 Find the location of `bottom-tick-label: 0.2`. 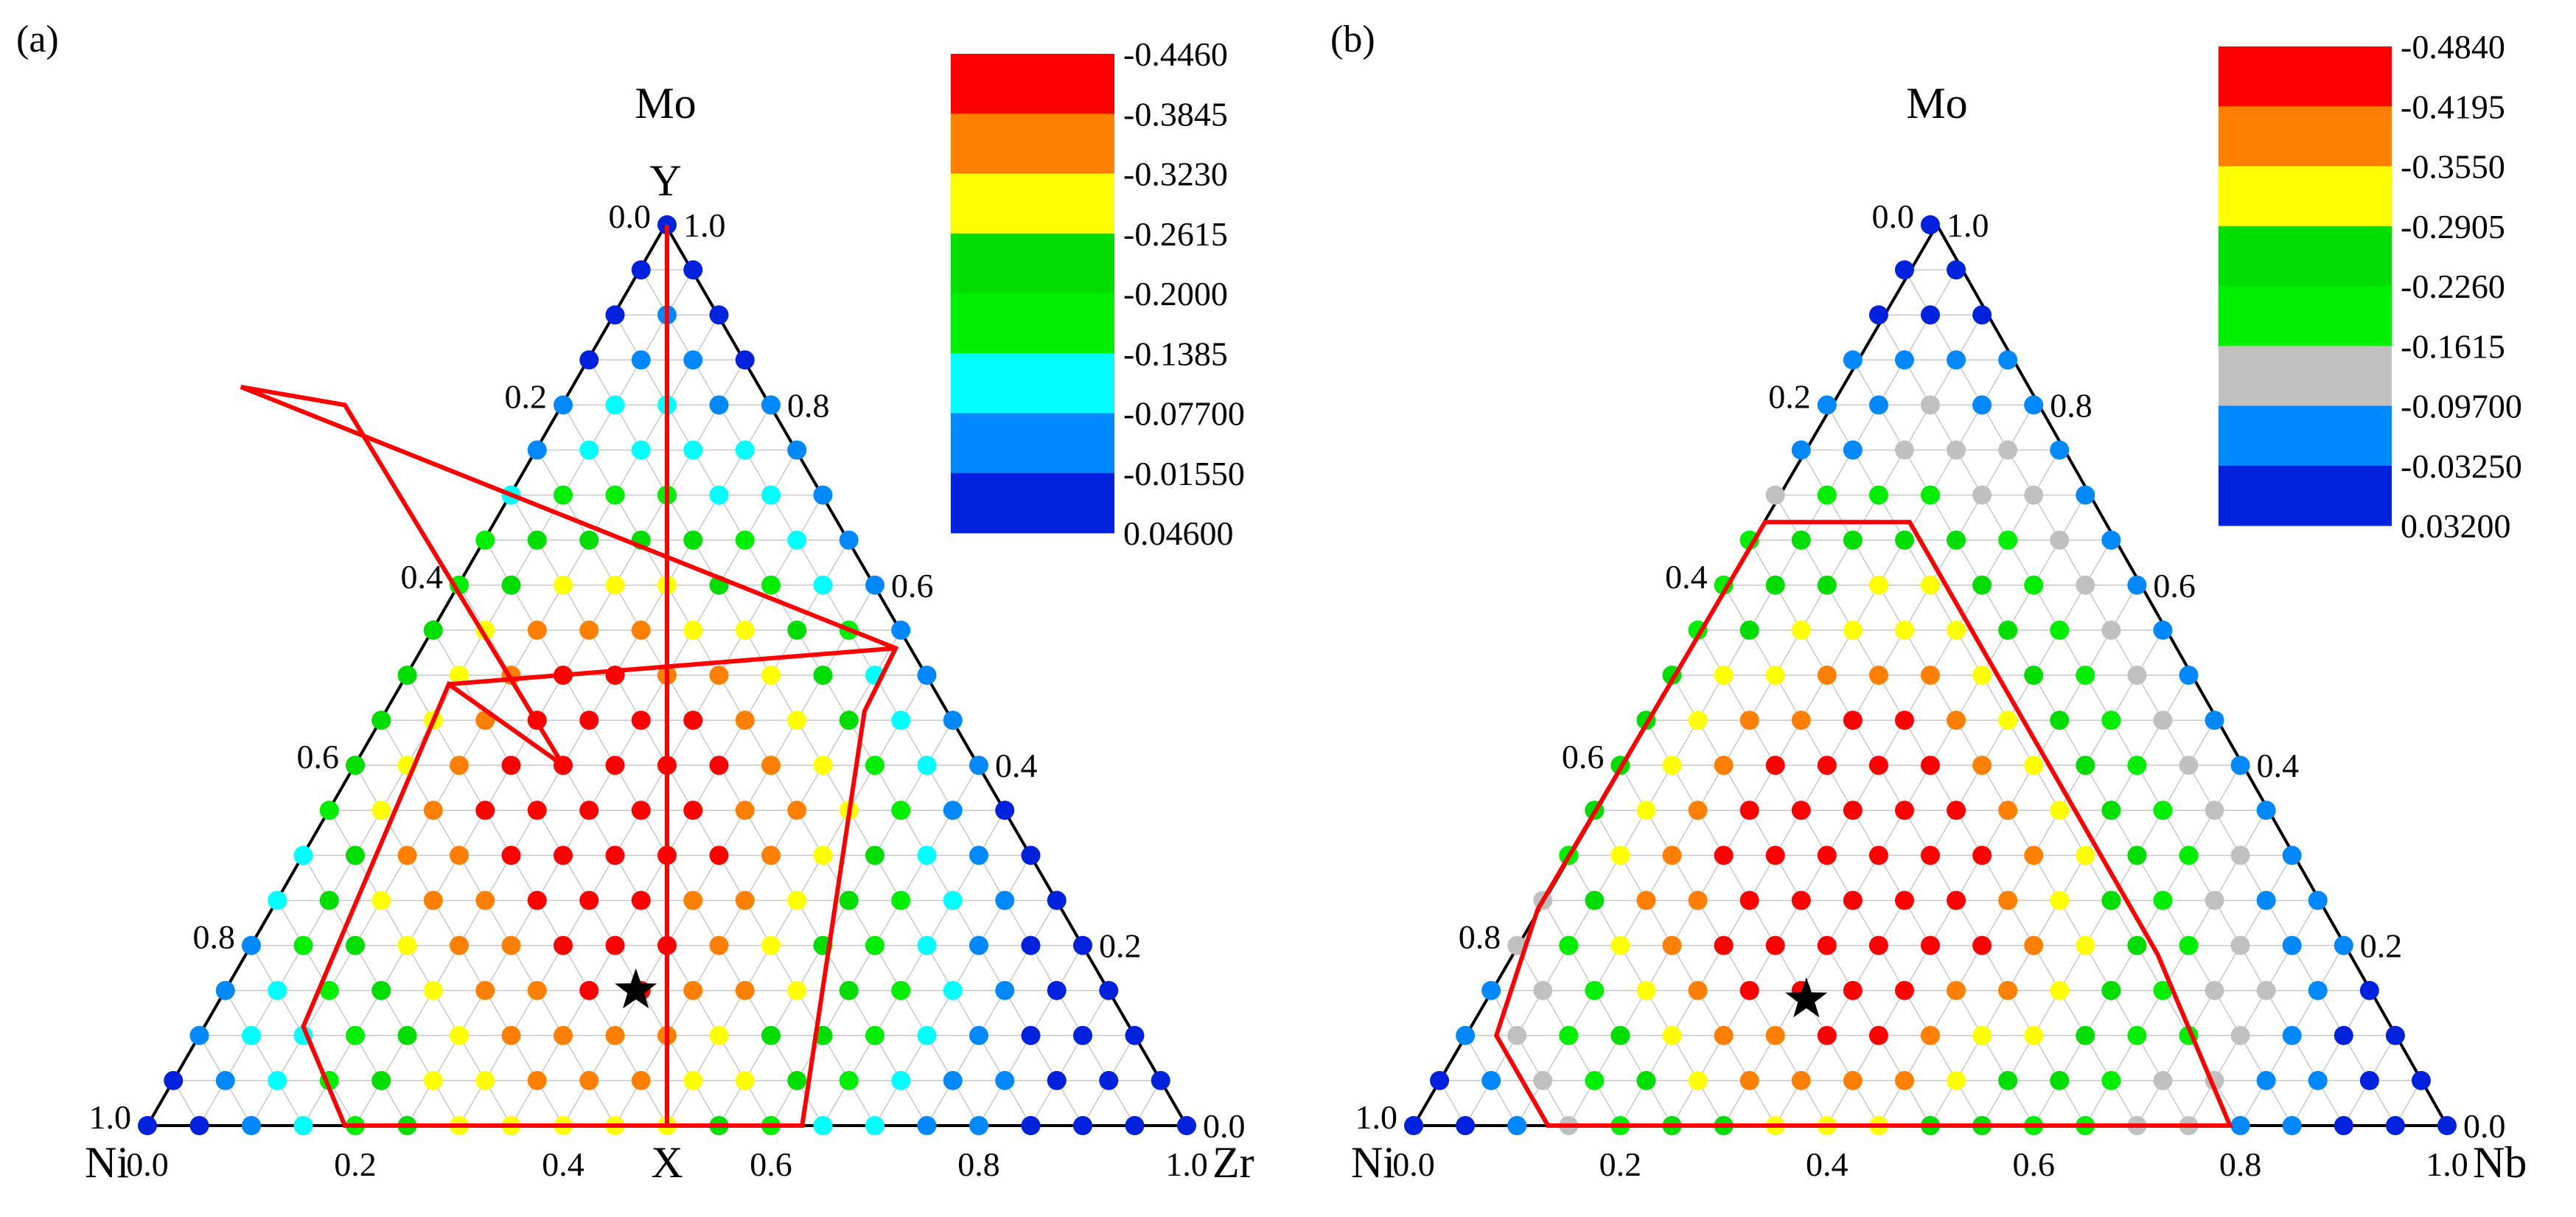

bottom-tick-label: 0.2 is located at coordinates (1620, 1164).